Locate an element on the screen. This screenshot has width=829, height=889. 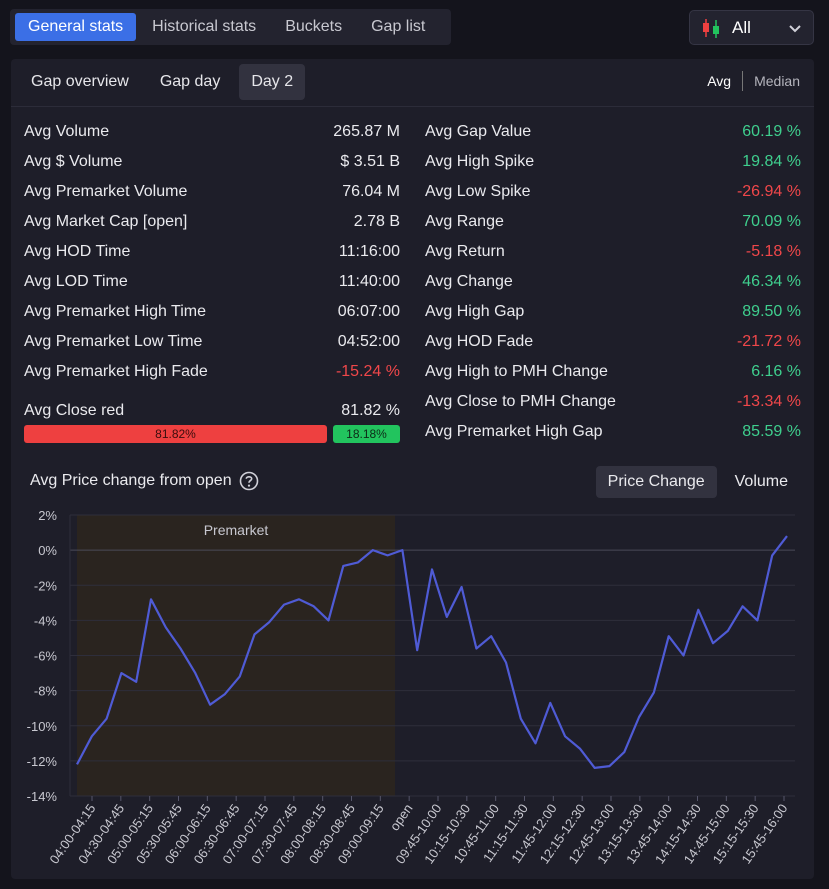
stat-row: Avg Low Spike -26.94 % is located at coordinates (613, 192).